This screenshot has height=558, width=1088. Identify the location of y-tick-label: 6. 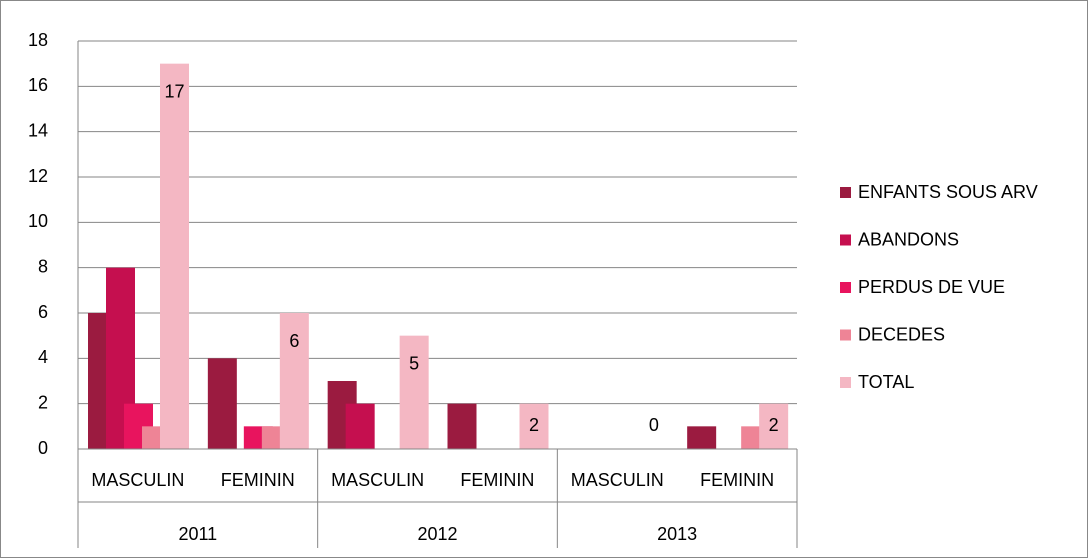
(43, 312).